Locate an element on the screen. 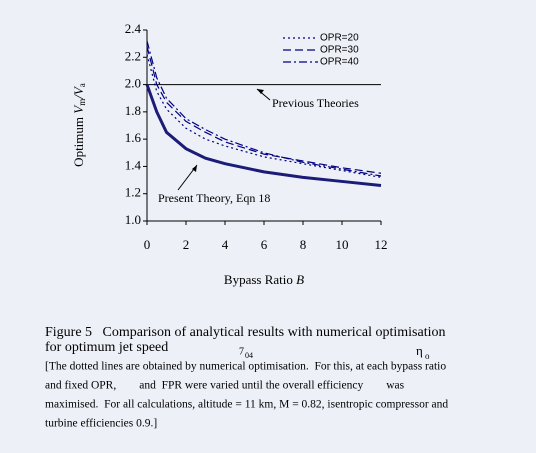  x-tick-label: 4 is located at coordinates (225, 244).